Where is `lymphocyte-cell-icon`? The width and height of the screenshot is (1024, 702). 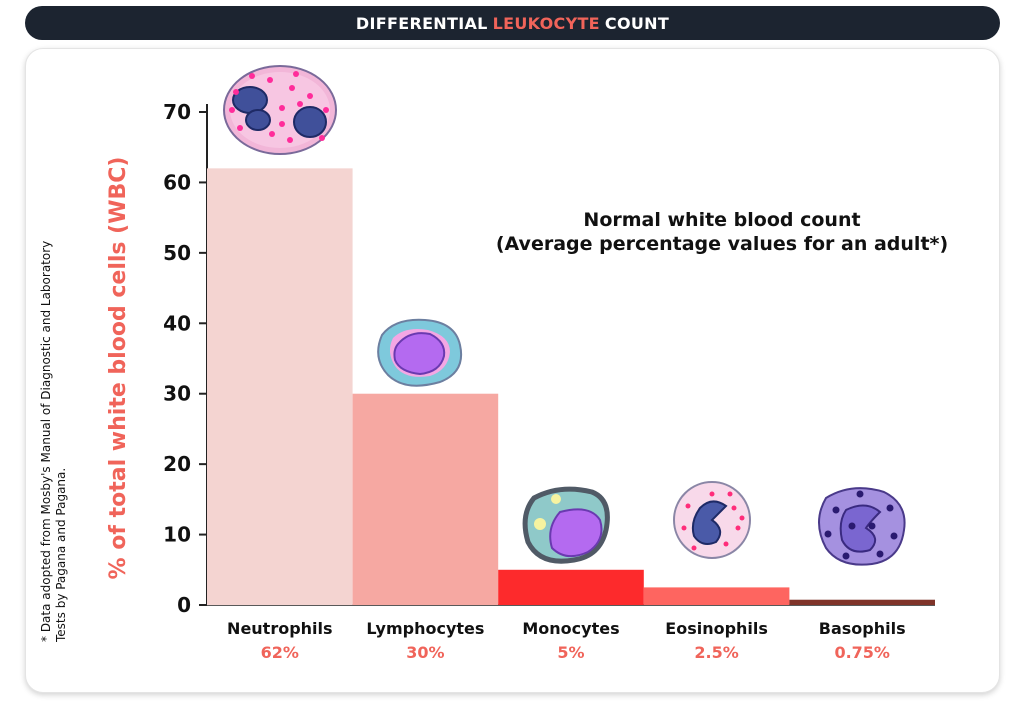 lymphocyte-cell-icon is located at coordinates (419, 352).